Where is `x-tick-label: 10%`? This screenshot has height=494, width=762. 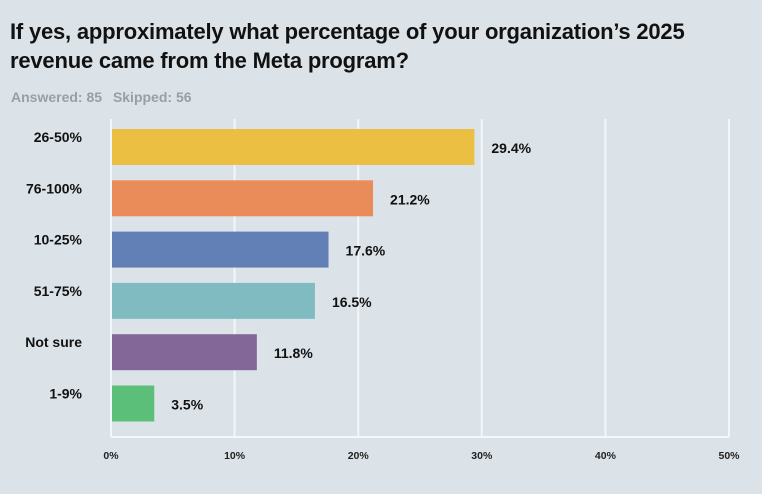
x-tick-label: 10% is located at coordinates (235, 456).